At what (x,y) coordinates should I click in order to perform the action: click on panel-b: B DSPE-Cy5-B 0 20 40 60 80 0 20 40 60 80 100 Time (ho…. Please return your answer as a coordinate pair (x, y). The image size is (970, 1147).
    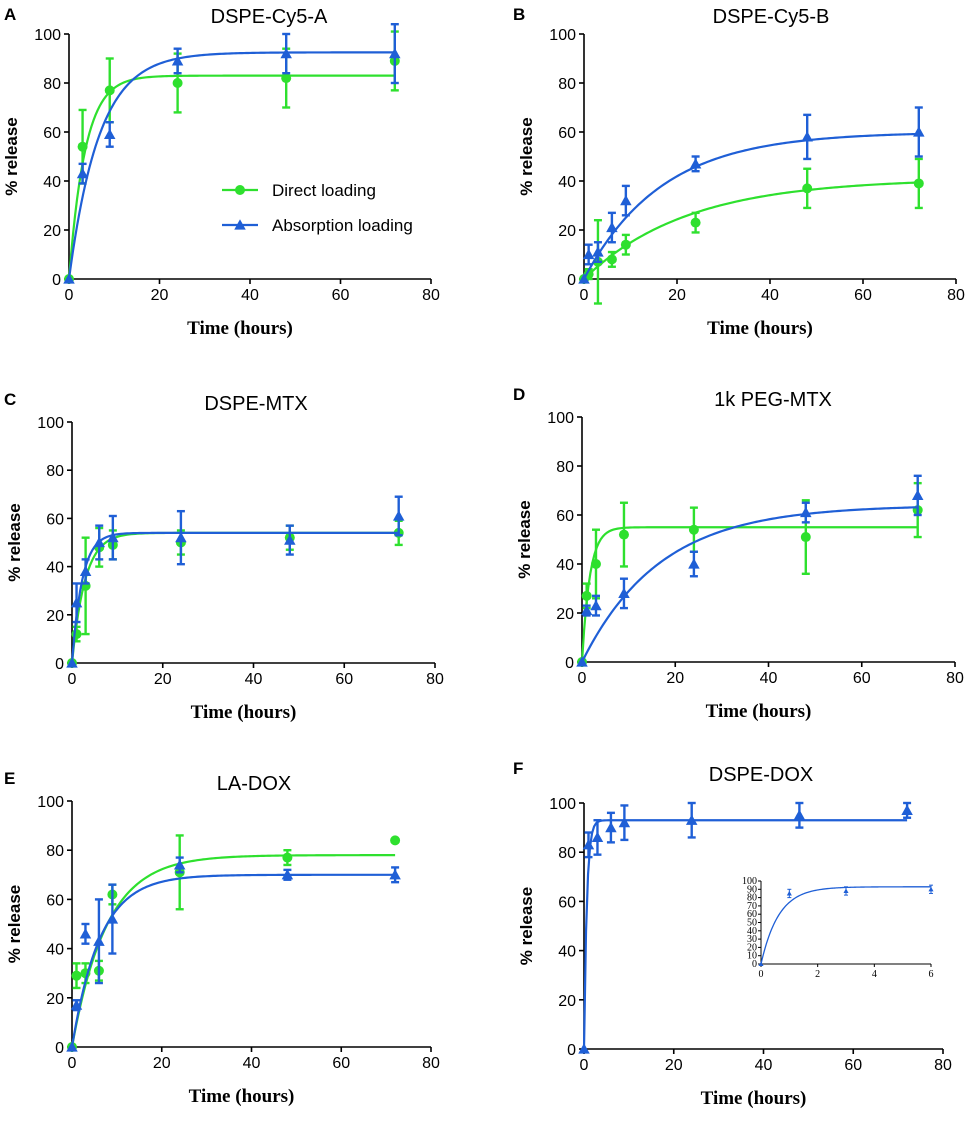
    Looking at the image, I should click on (739, 172).